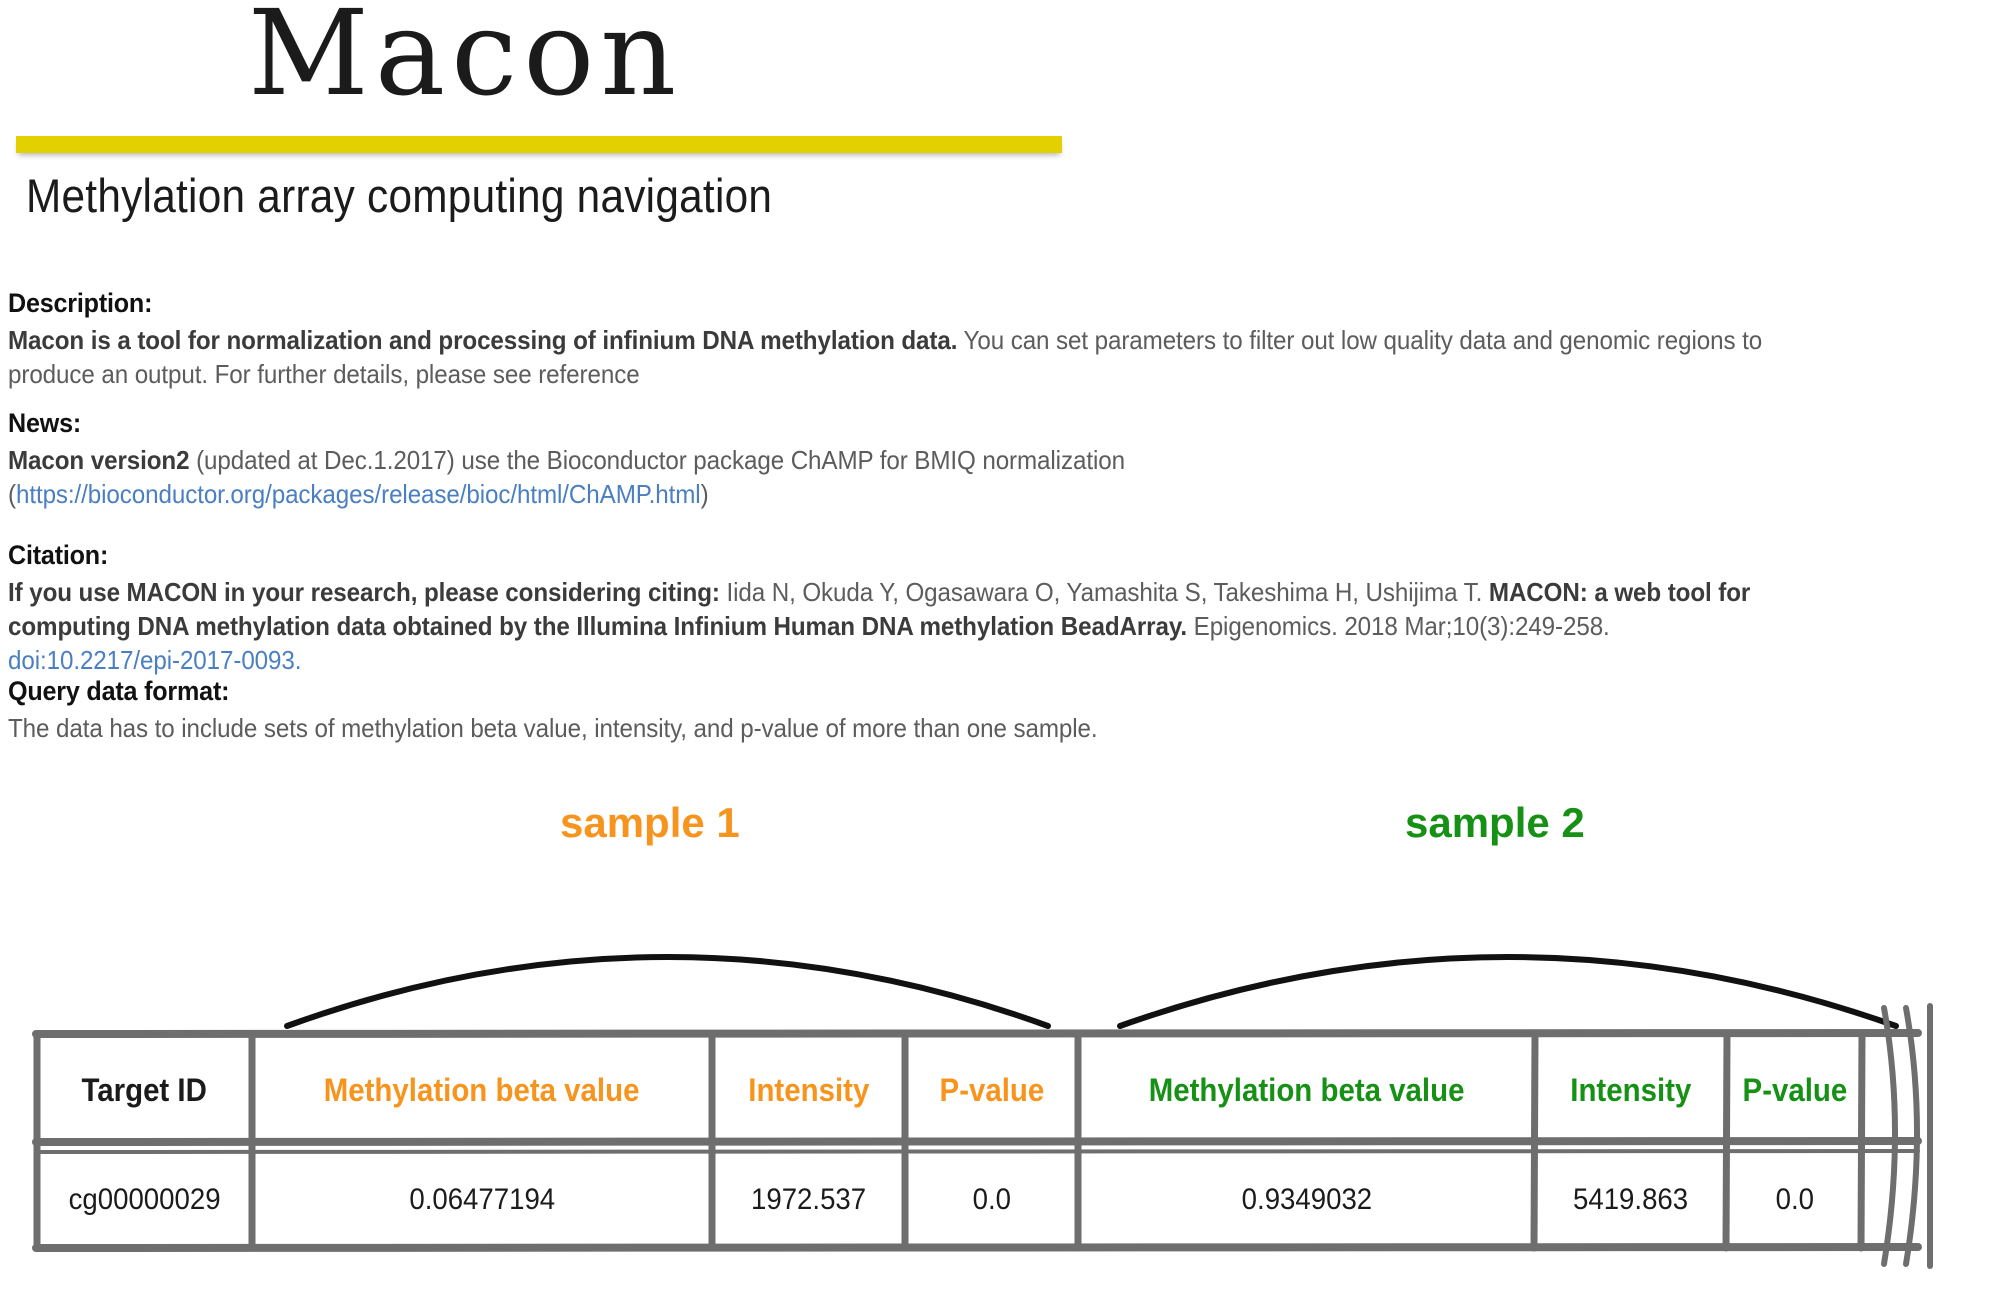 Image resolution: width=1996 pixels, height=1295 pixels. I want to click on sample1-arc, so click(667, 991).